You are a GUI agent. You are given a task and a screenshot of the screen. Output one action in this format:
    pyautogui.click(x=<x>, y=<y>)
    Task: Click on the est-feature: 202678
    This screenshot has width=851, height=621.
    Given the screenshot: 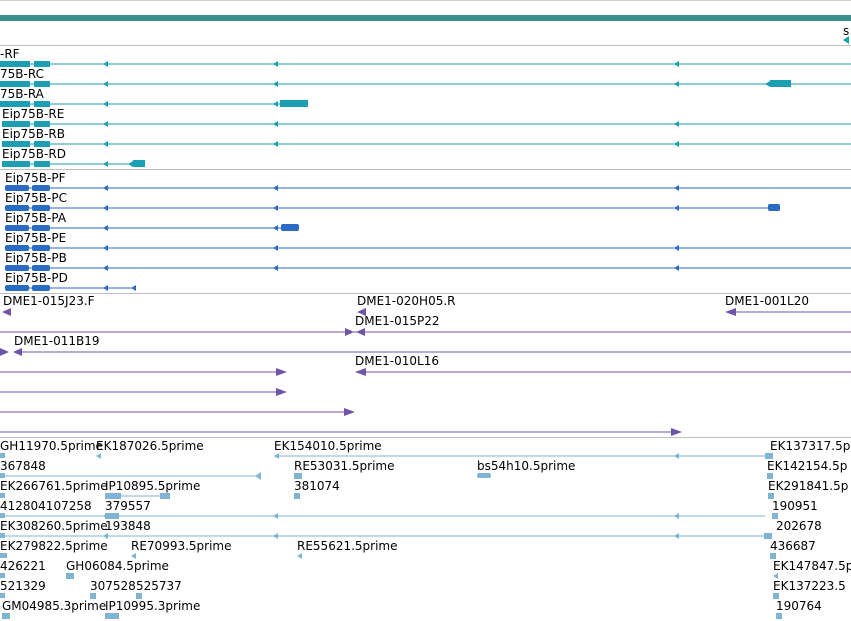 What is the action you would take?
    pyautogui.click(x=799, y=526)
    